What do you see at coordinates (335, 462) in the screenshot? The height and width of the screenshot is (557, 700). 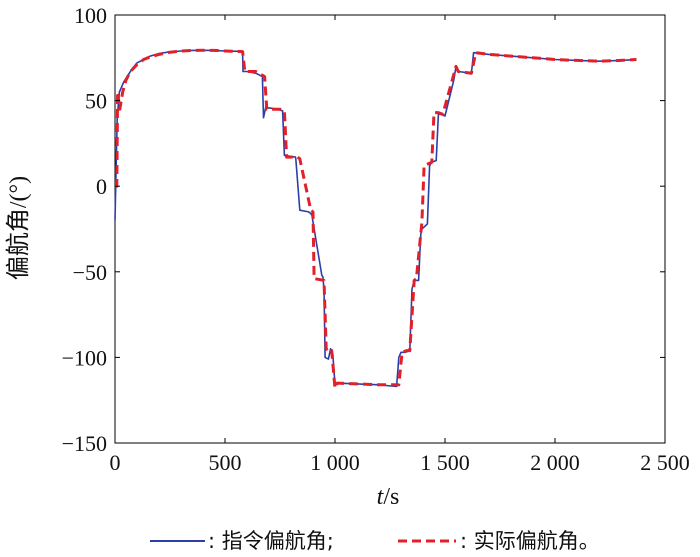 I see `x-tick-label: 1 000` at bounding box center [335, 462].